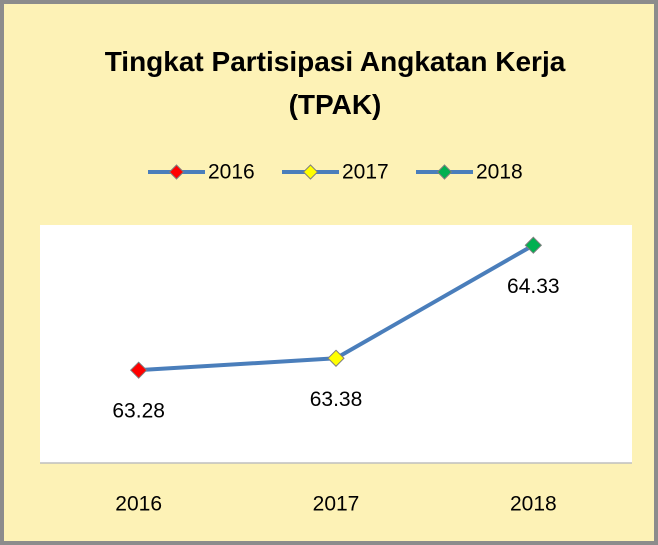 The image size is (658, 545). I want to click on x-tick-label: 2016, so click(138, 504).